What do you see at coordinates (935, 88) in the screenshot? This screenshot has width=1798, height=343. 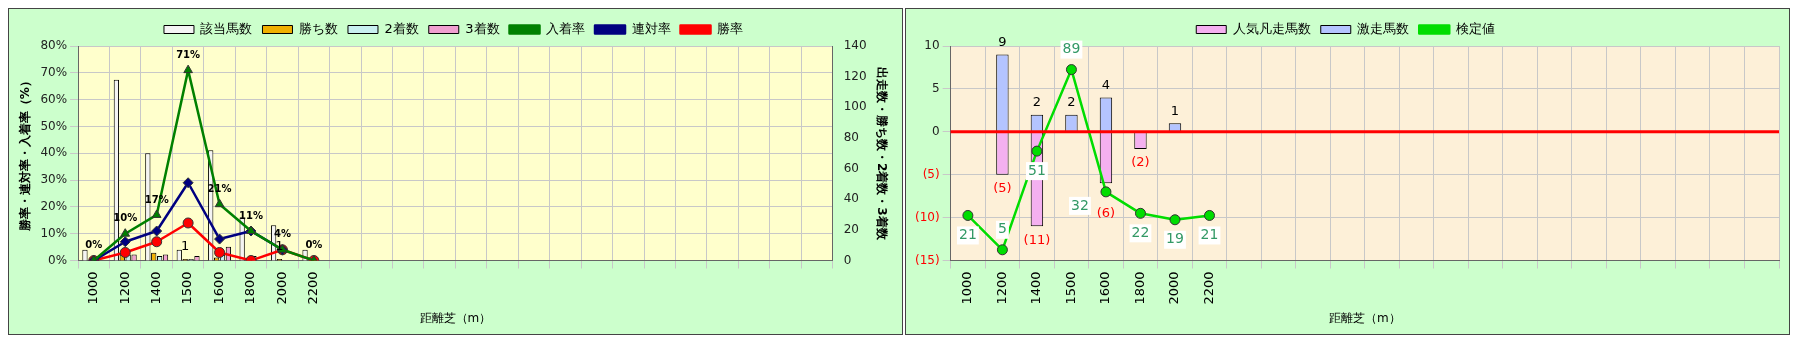 I see `y-tick-label: 5` at bounding box center [935, 88].